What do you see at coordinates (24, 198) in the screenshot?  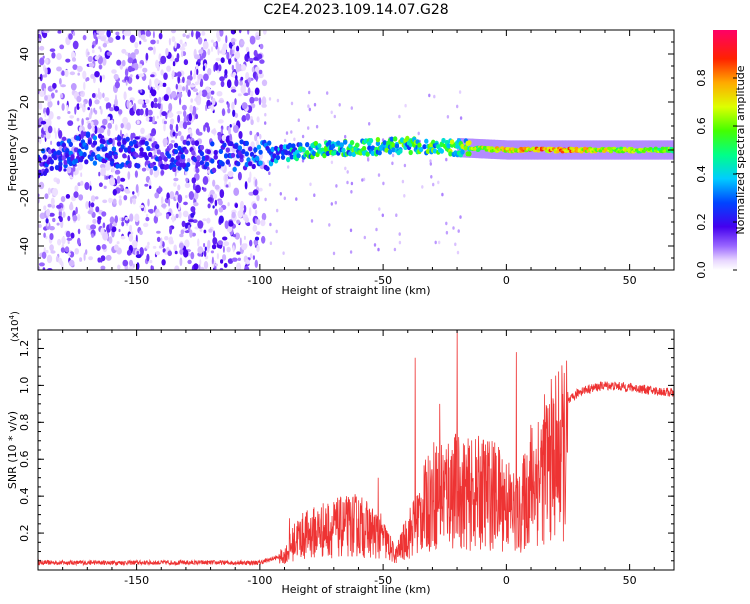 I see `y-tick-label: -20` at bounding box center [24, 198].